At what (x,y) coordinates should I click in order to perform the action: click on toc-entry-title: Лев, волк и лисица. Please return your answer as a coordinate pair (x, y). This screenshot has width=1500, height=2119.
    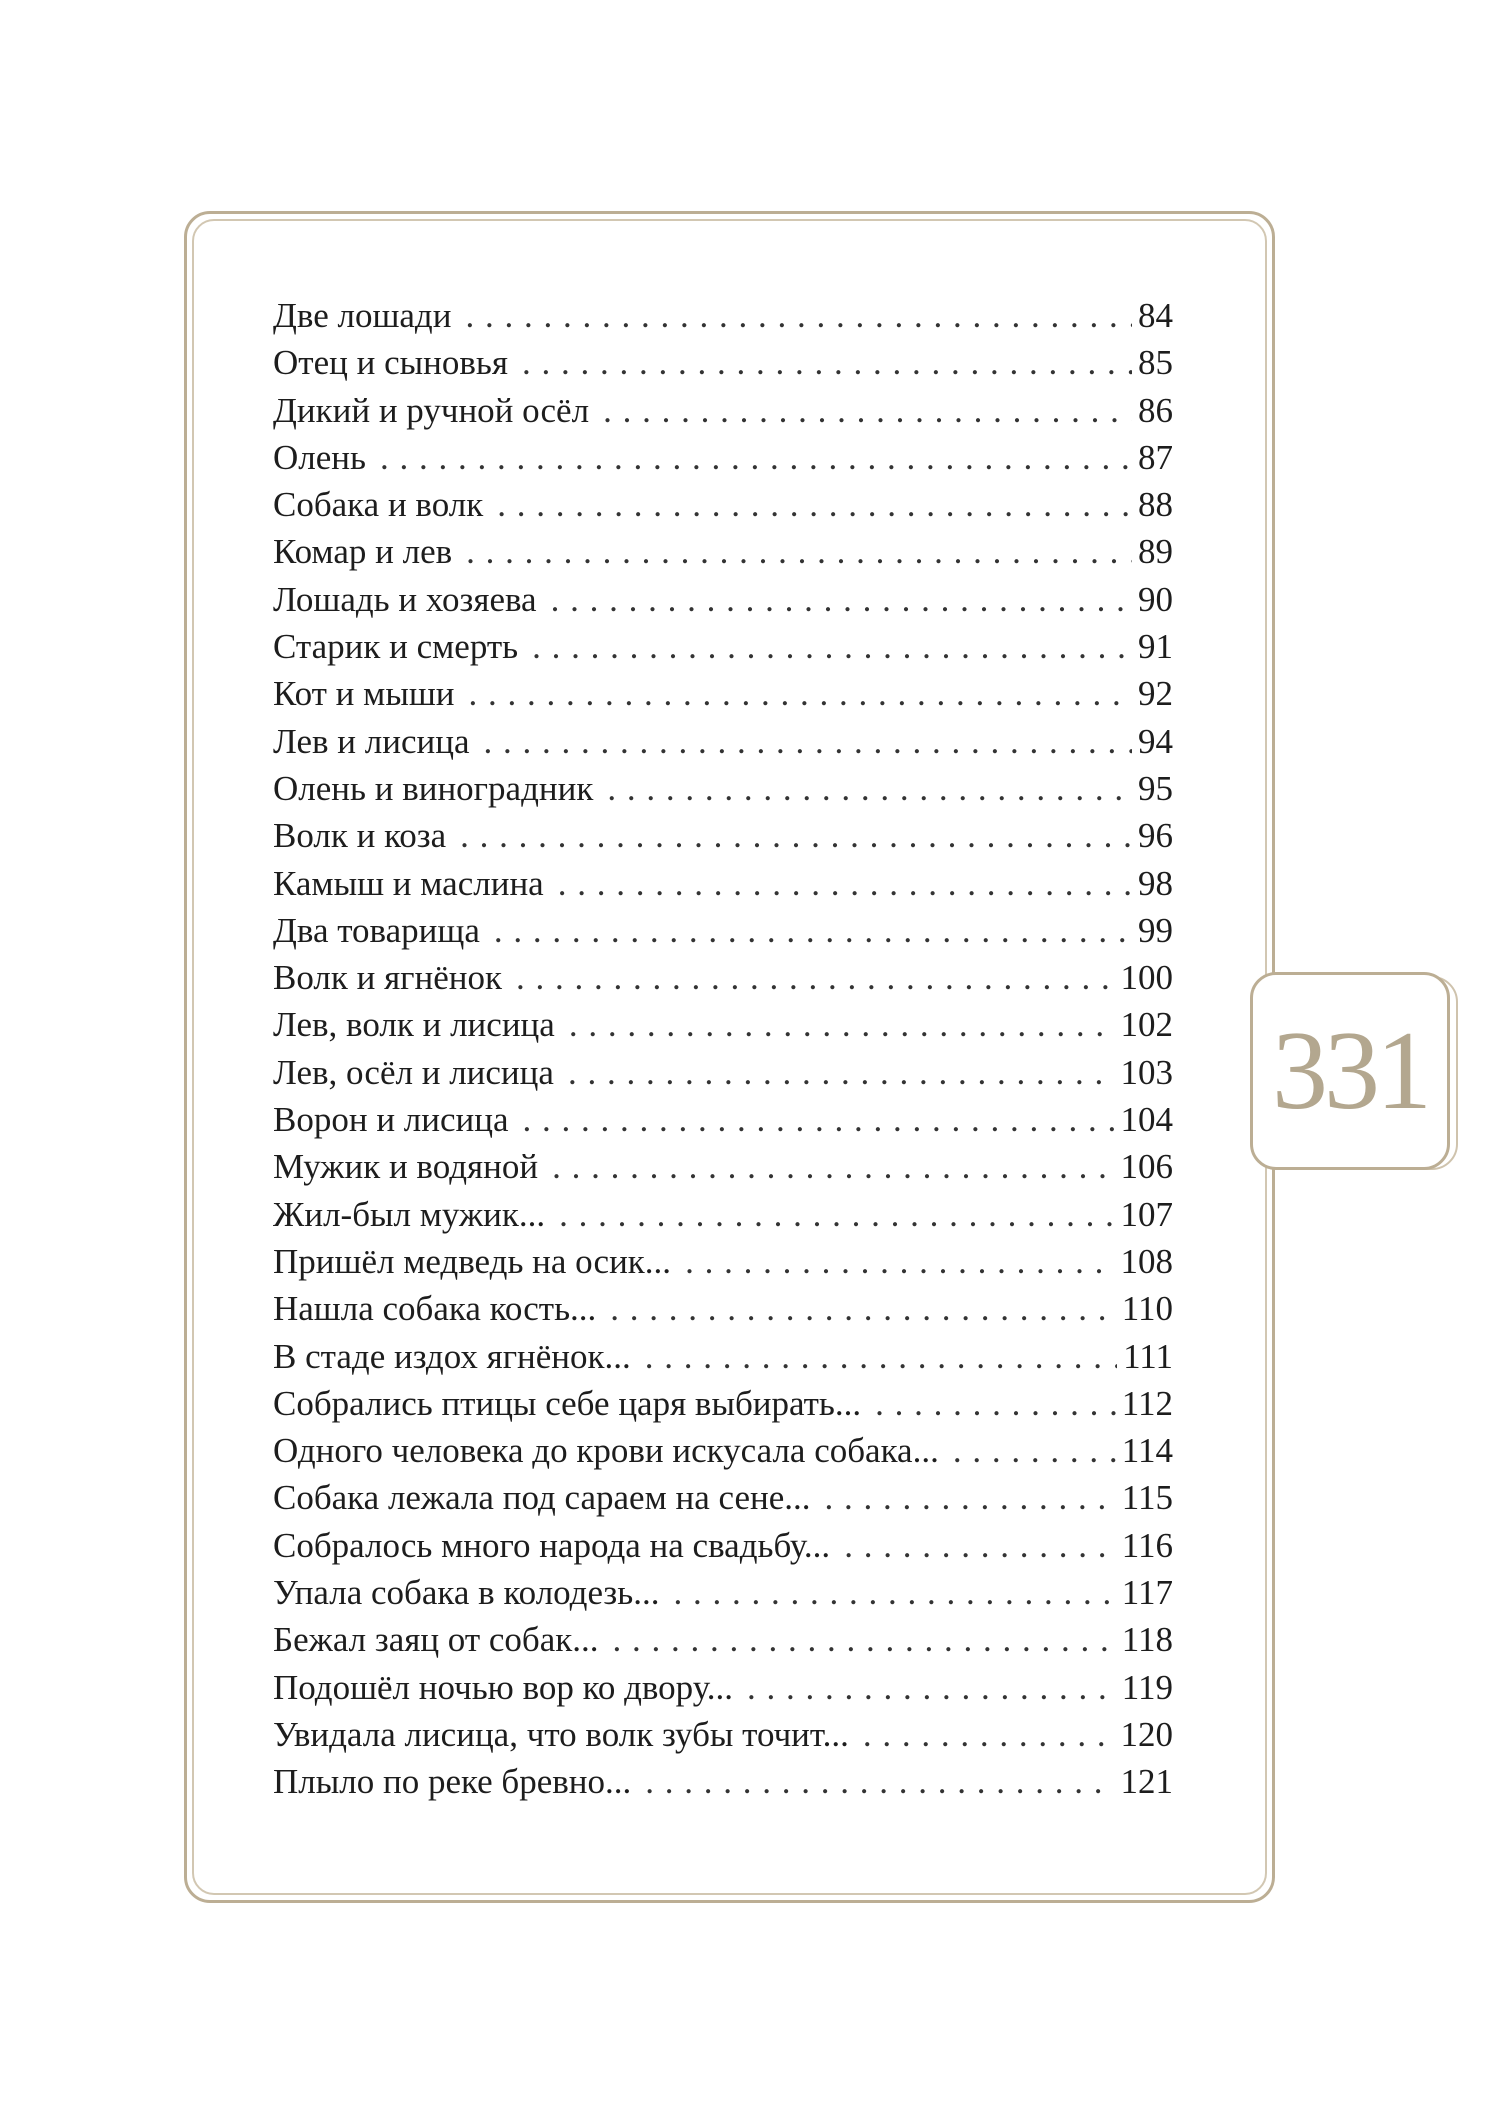
    Looking at the image, I should click on (414, 1025).